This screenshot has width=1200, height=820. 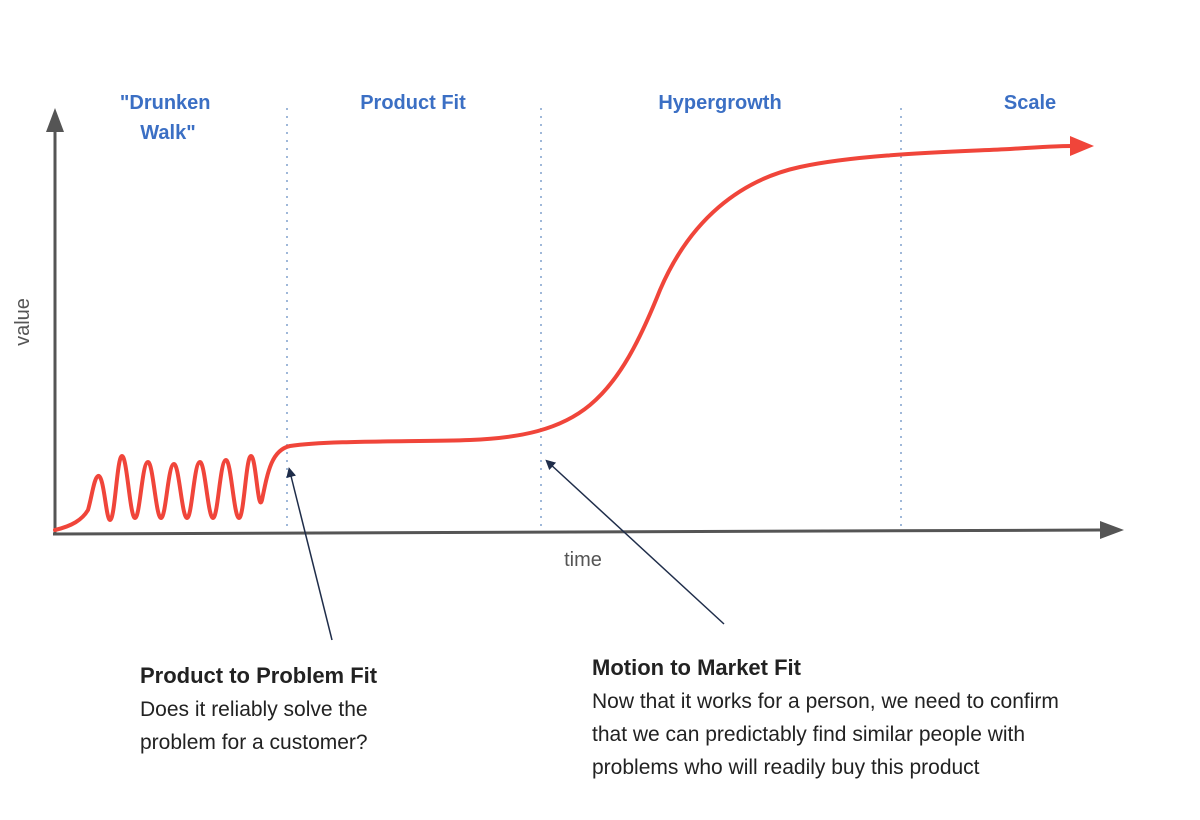 What do you see at coordinates (167, 133) in the screenshot?
I see `phase-label-drunken-walk-line2: Walk"` at bounding box center [167, 133].